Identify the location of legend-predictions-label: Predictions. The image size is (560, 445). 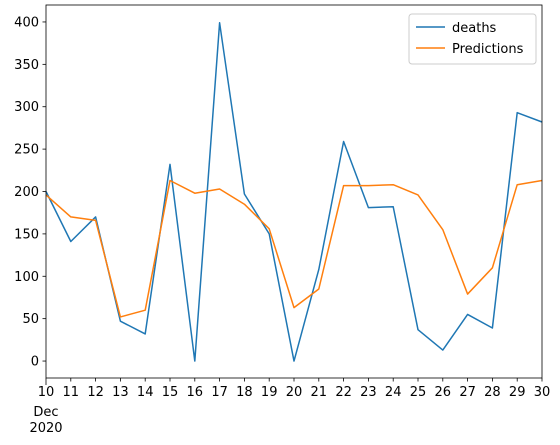
(488, 49).